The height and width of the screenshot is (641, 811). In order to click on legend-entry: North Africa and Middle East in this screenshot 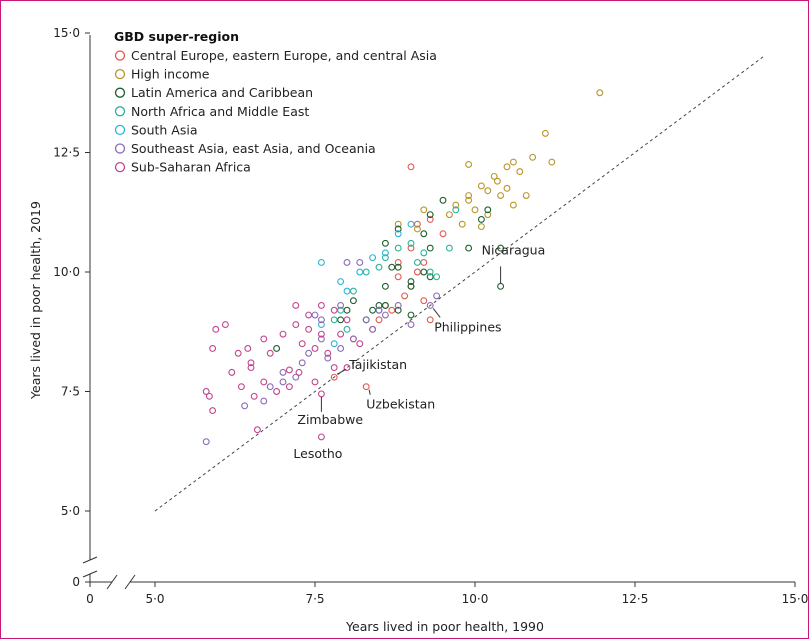, I will do `click(220, 111)`.